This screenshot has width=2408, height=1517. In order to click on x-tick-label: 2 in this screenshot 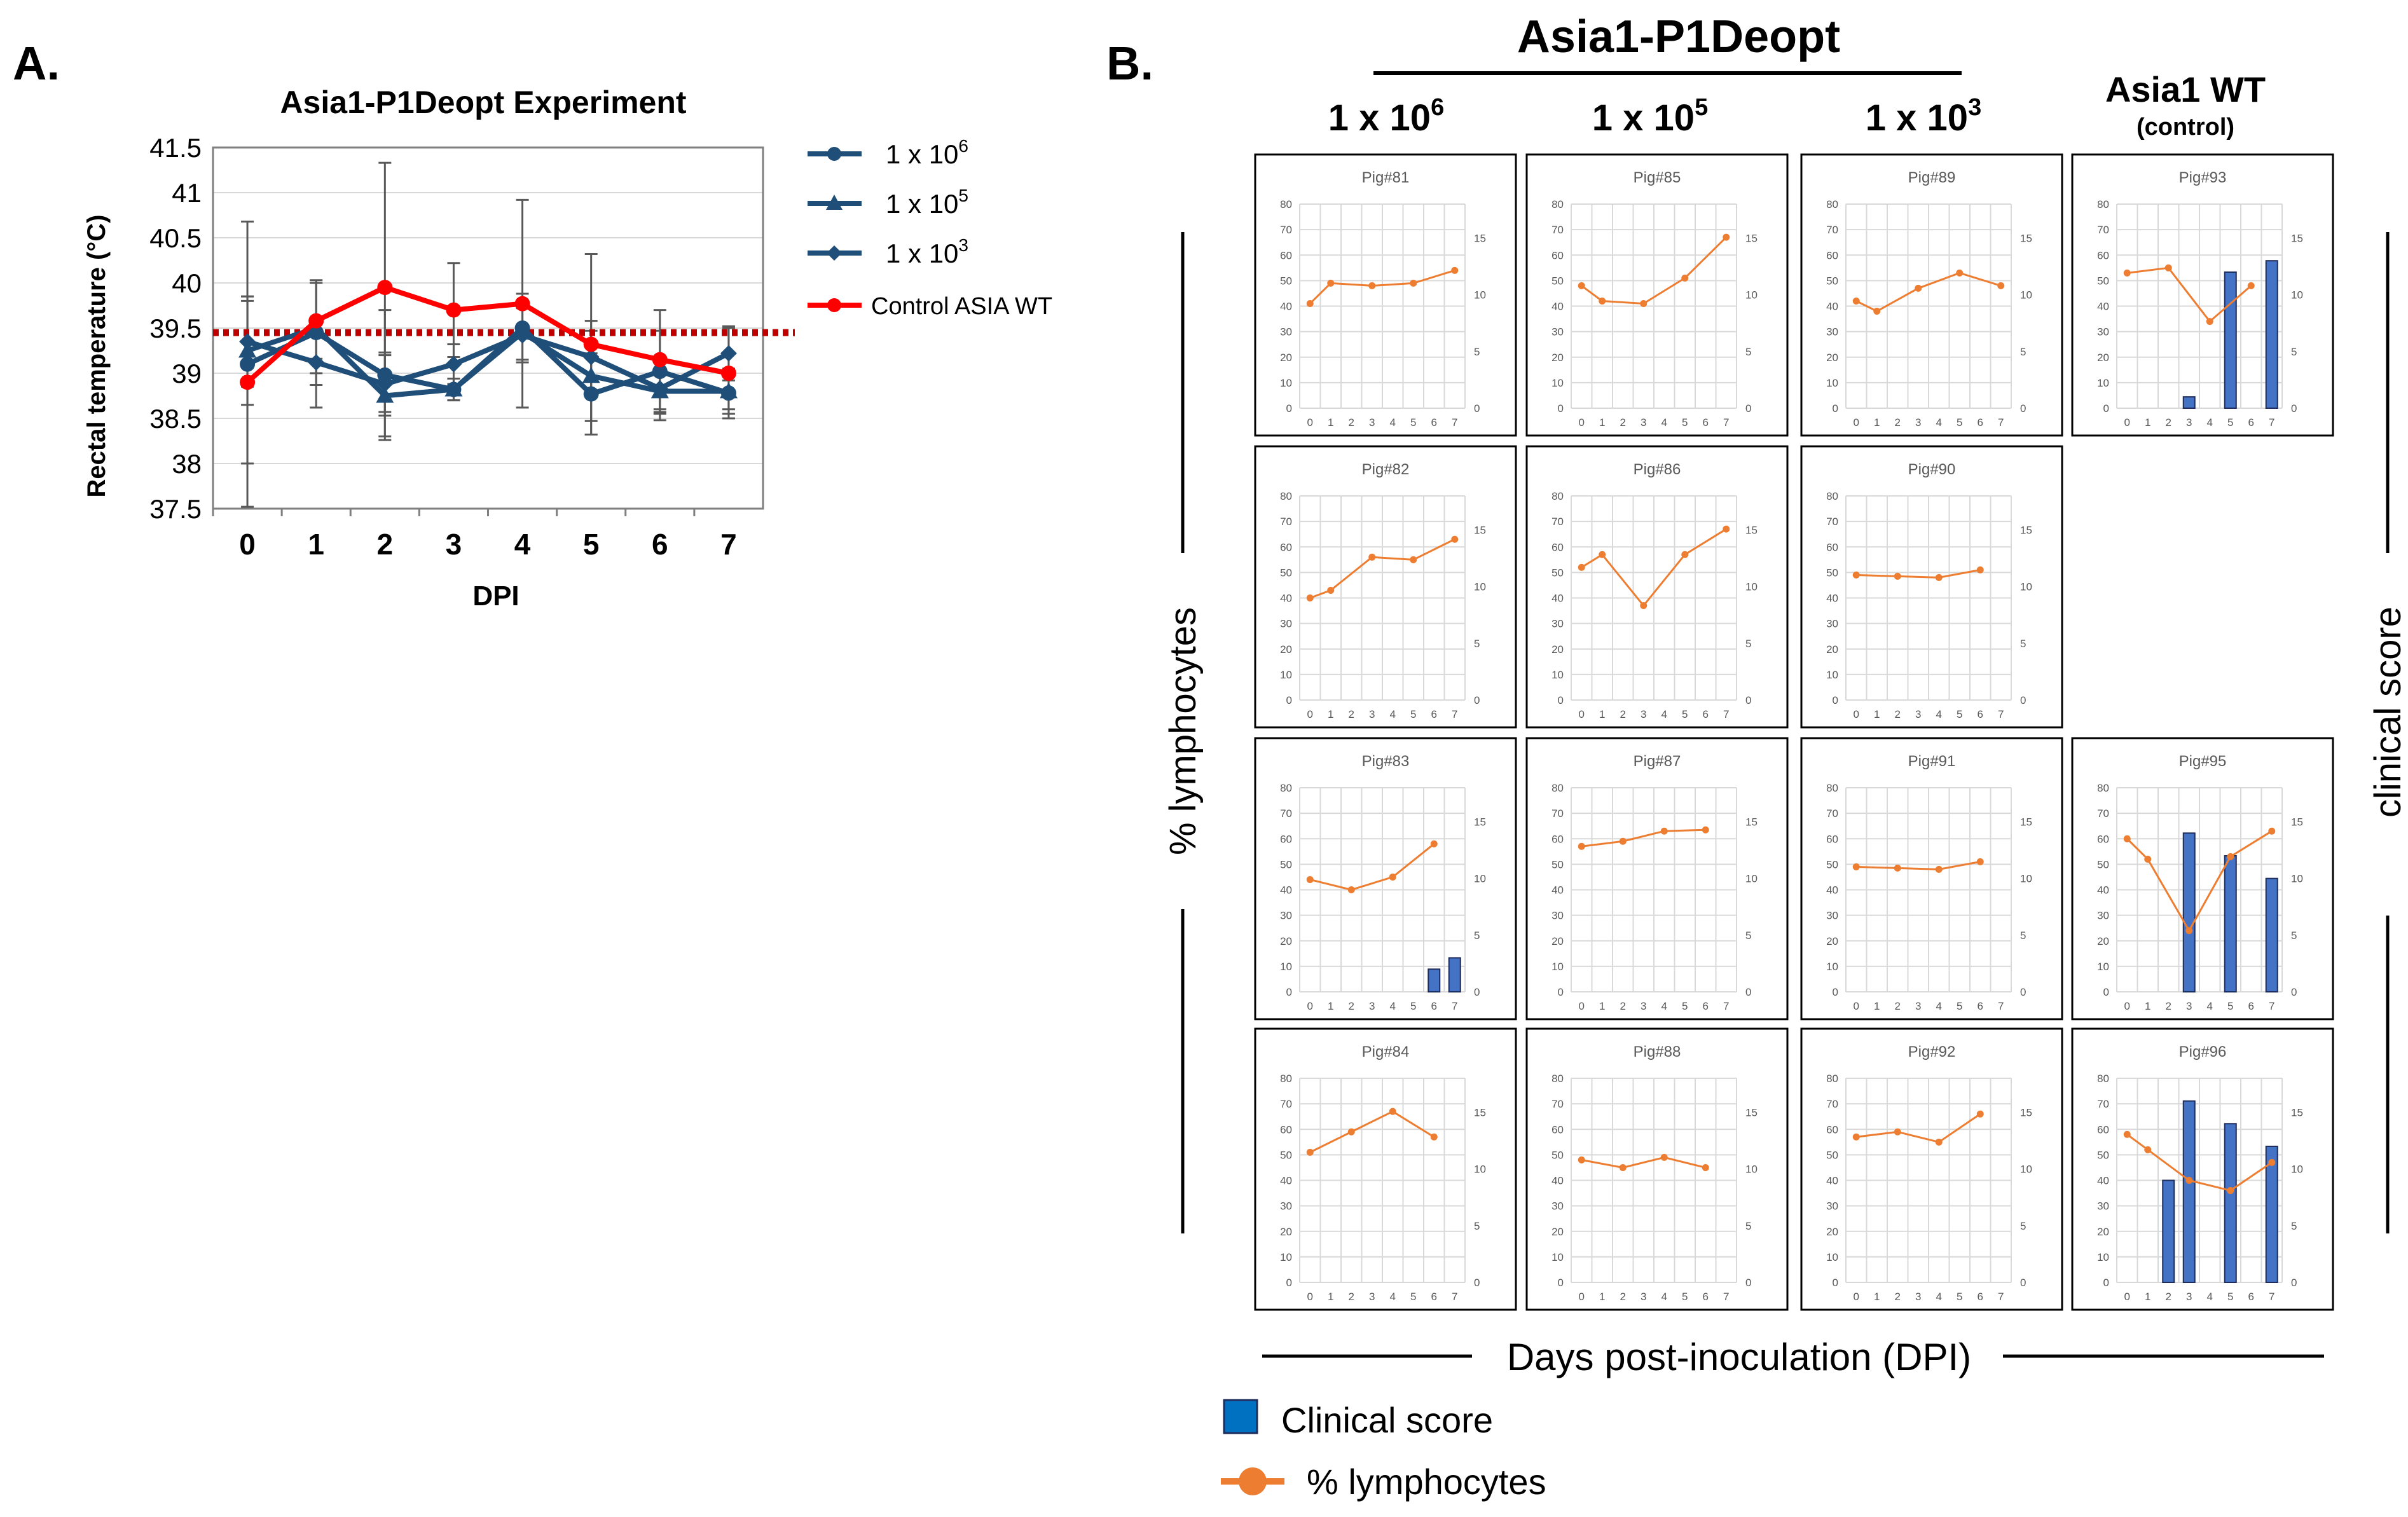, I will do `click(386, 544)`.